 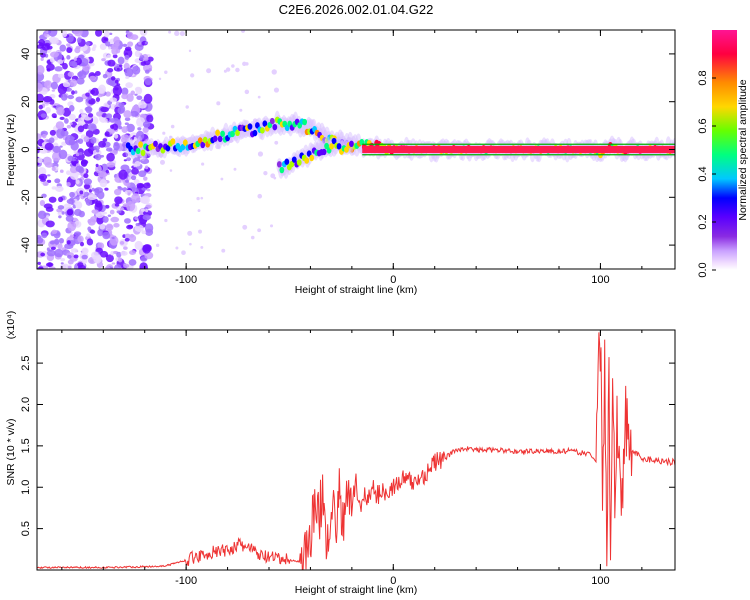 What do you see at coordinates (706, 174) in the screenshot?
I see `colorbar-ticks: 0.0 0.2 0.4 0.6 0.8` at bounding box center [706, 174].